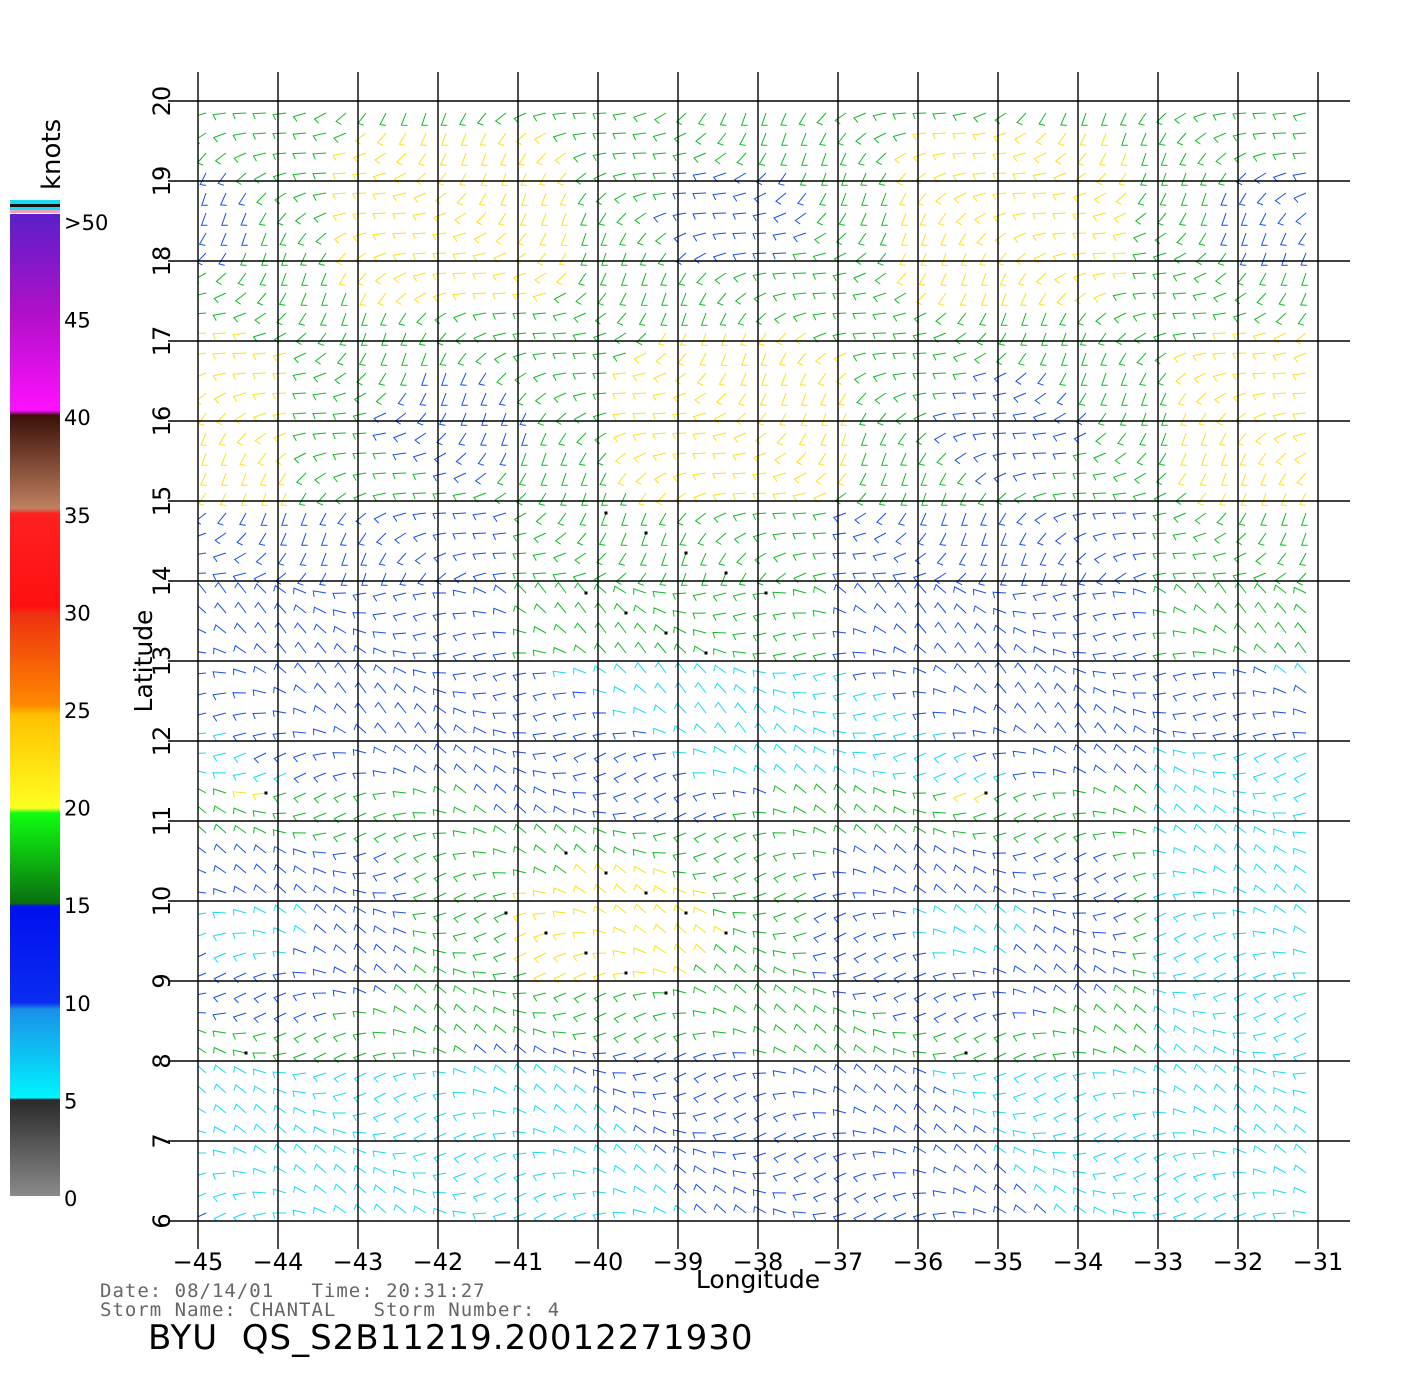 The image size is (1420, 1400). What do you see at coordinates (598, 1262) in the screenshot?
I see `lon-tick-label: −40` at bounding box center [598, 1262].